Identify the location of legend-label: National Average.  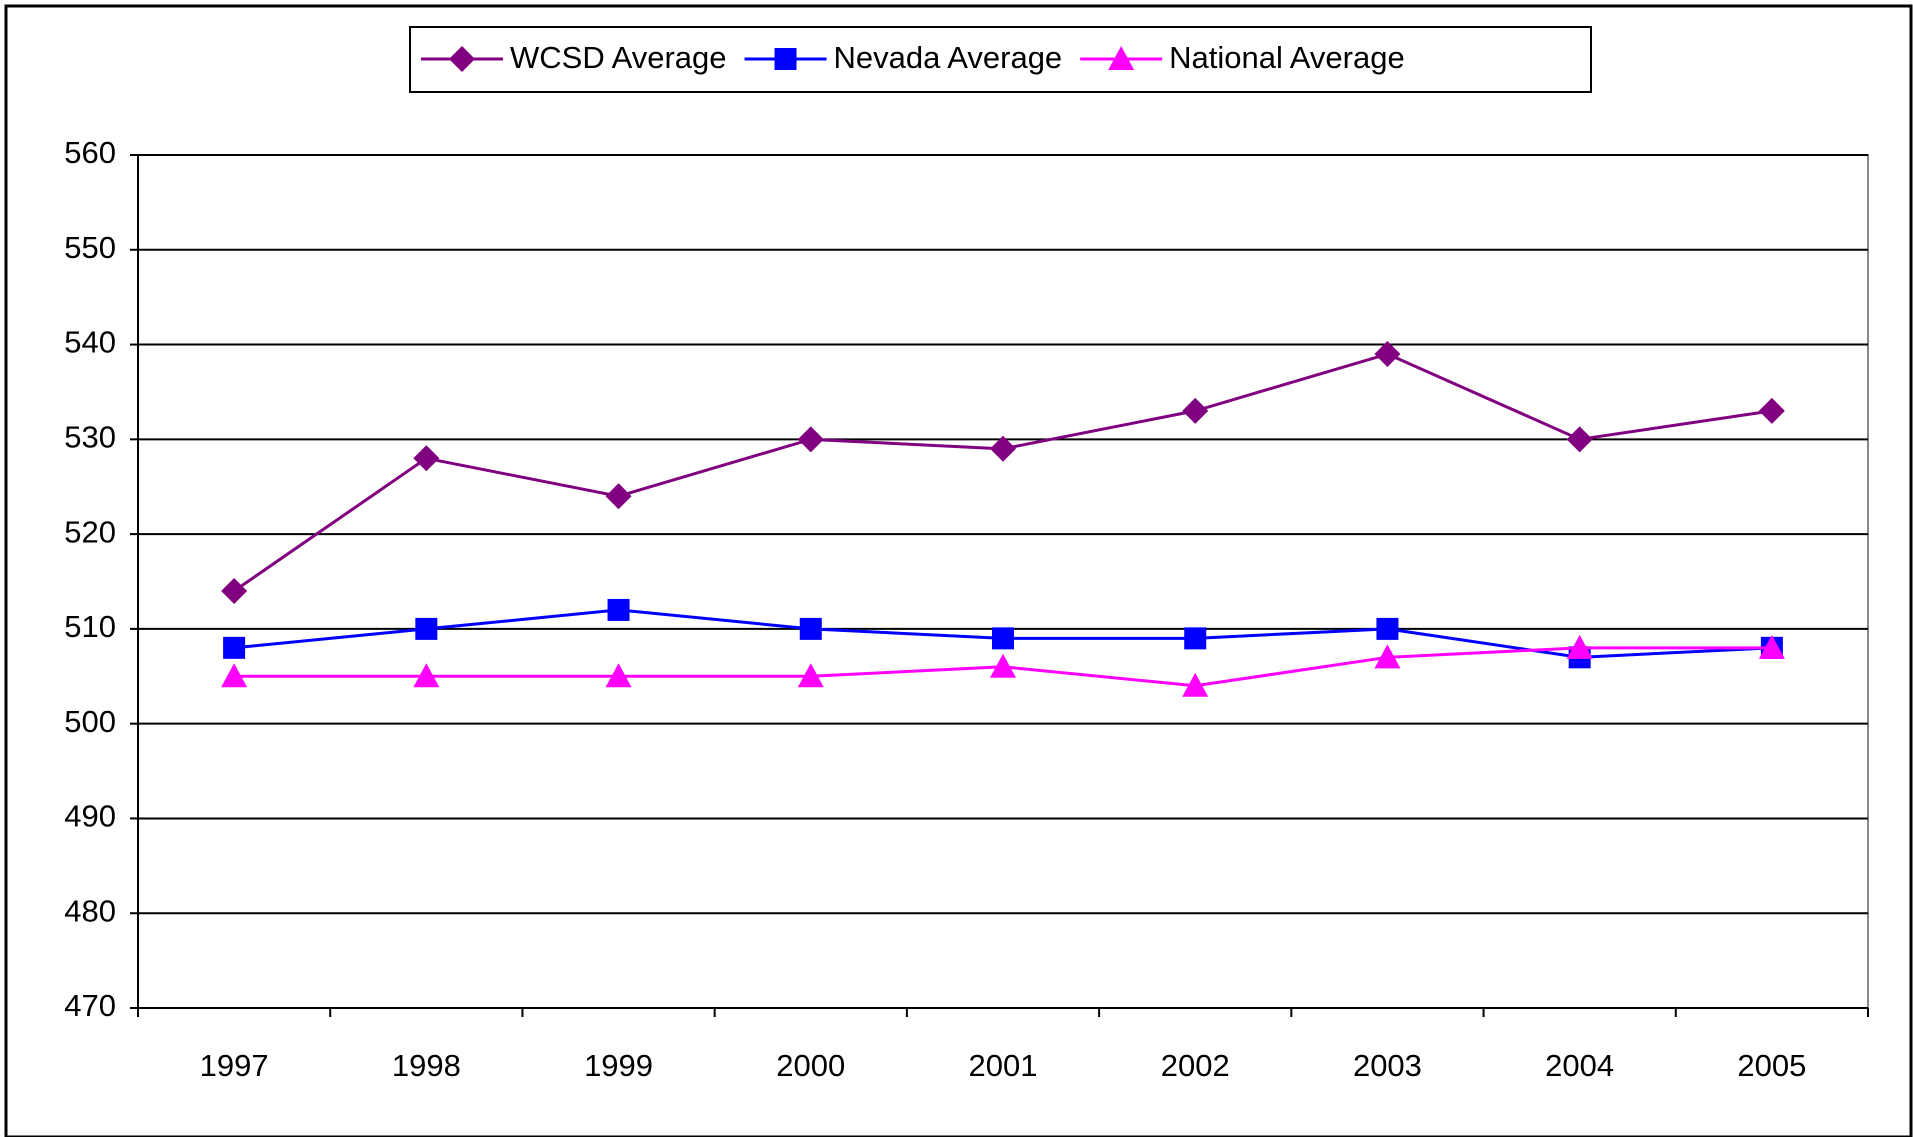
(1287, 57).